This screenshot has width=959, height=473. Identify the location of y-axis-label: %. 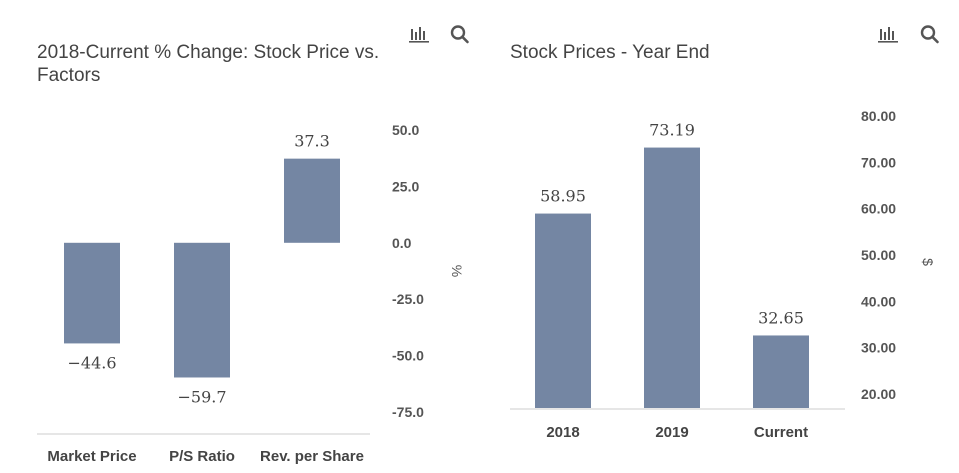
(457, 271).